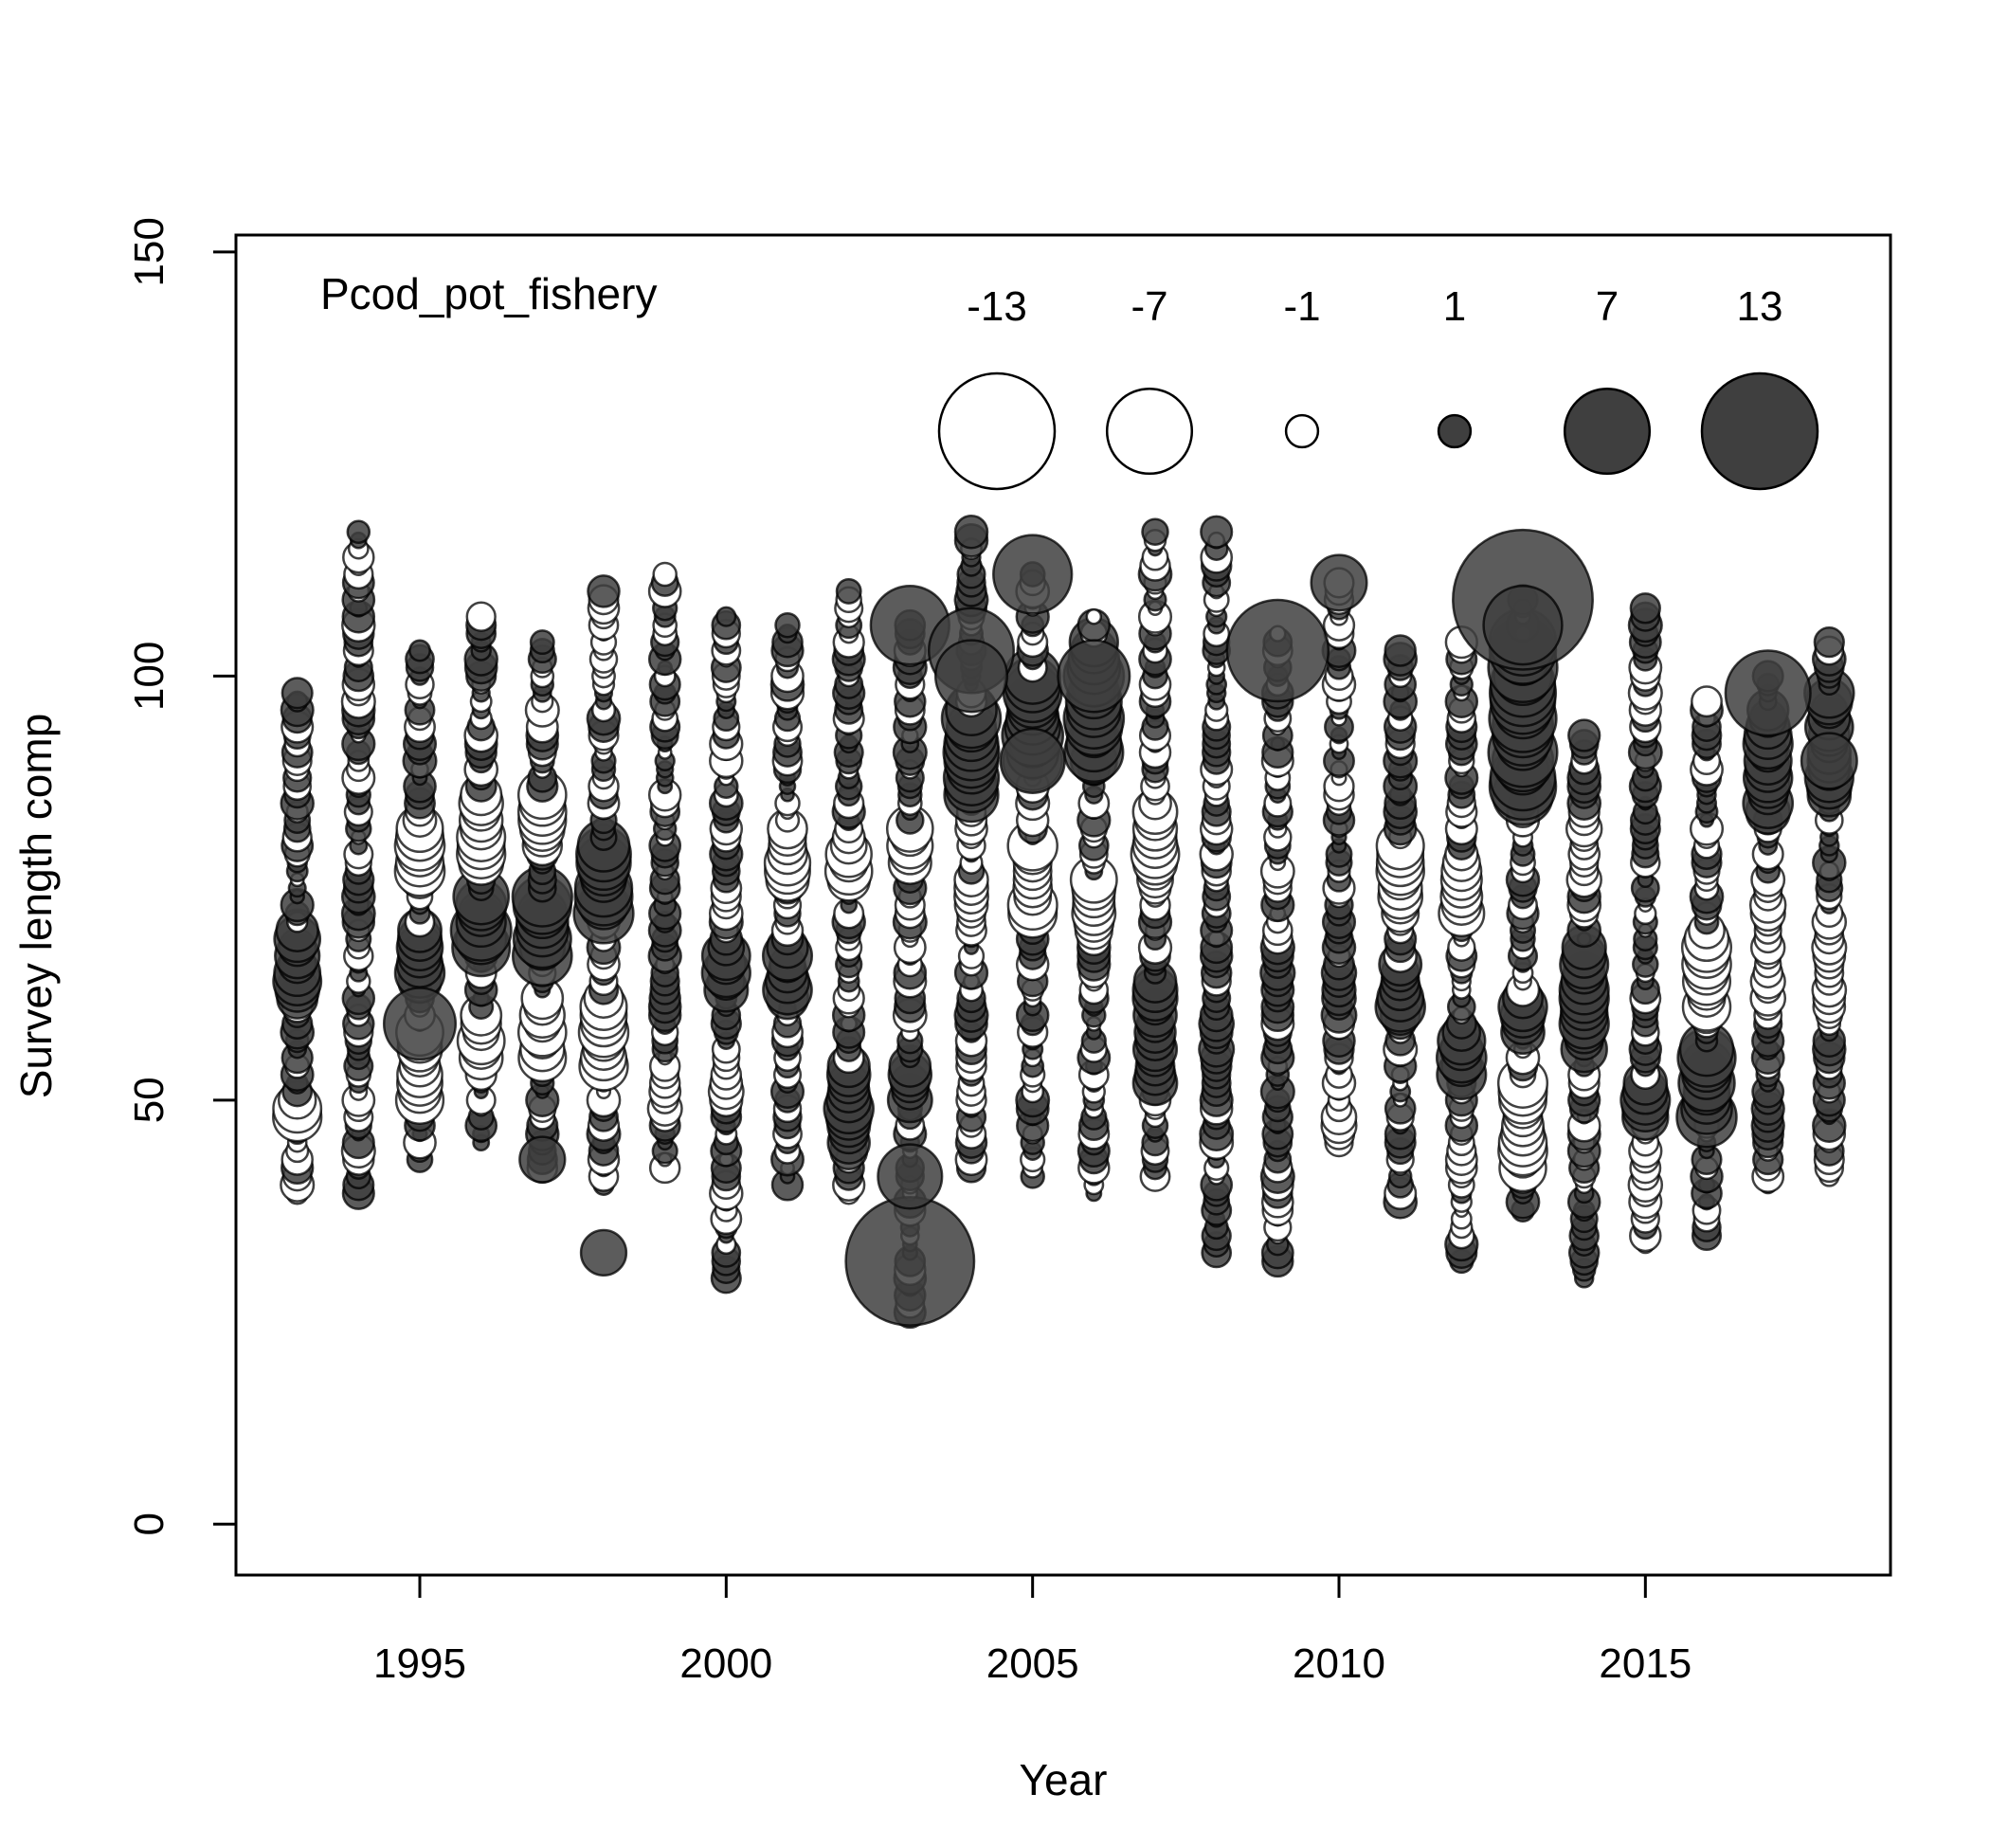  Describe the element at coordinates (1607, 307) in the screenshot. I see `legend-label-4: 7` at that location.